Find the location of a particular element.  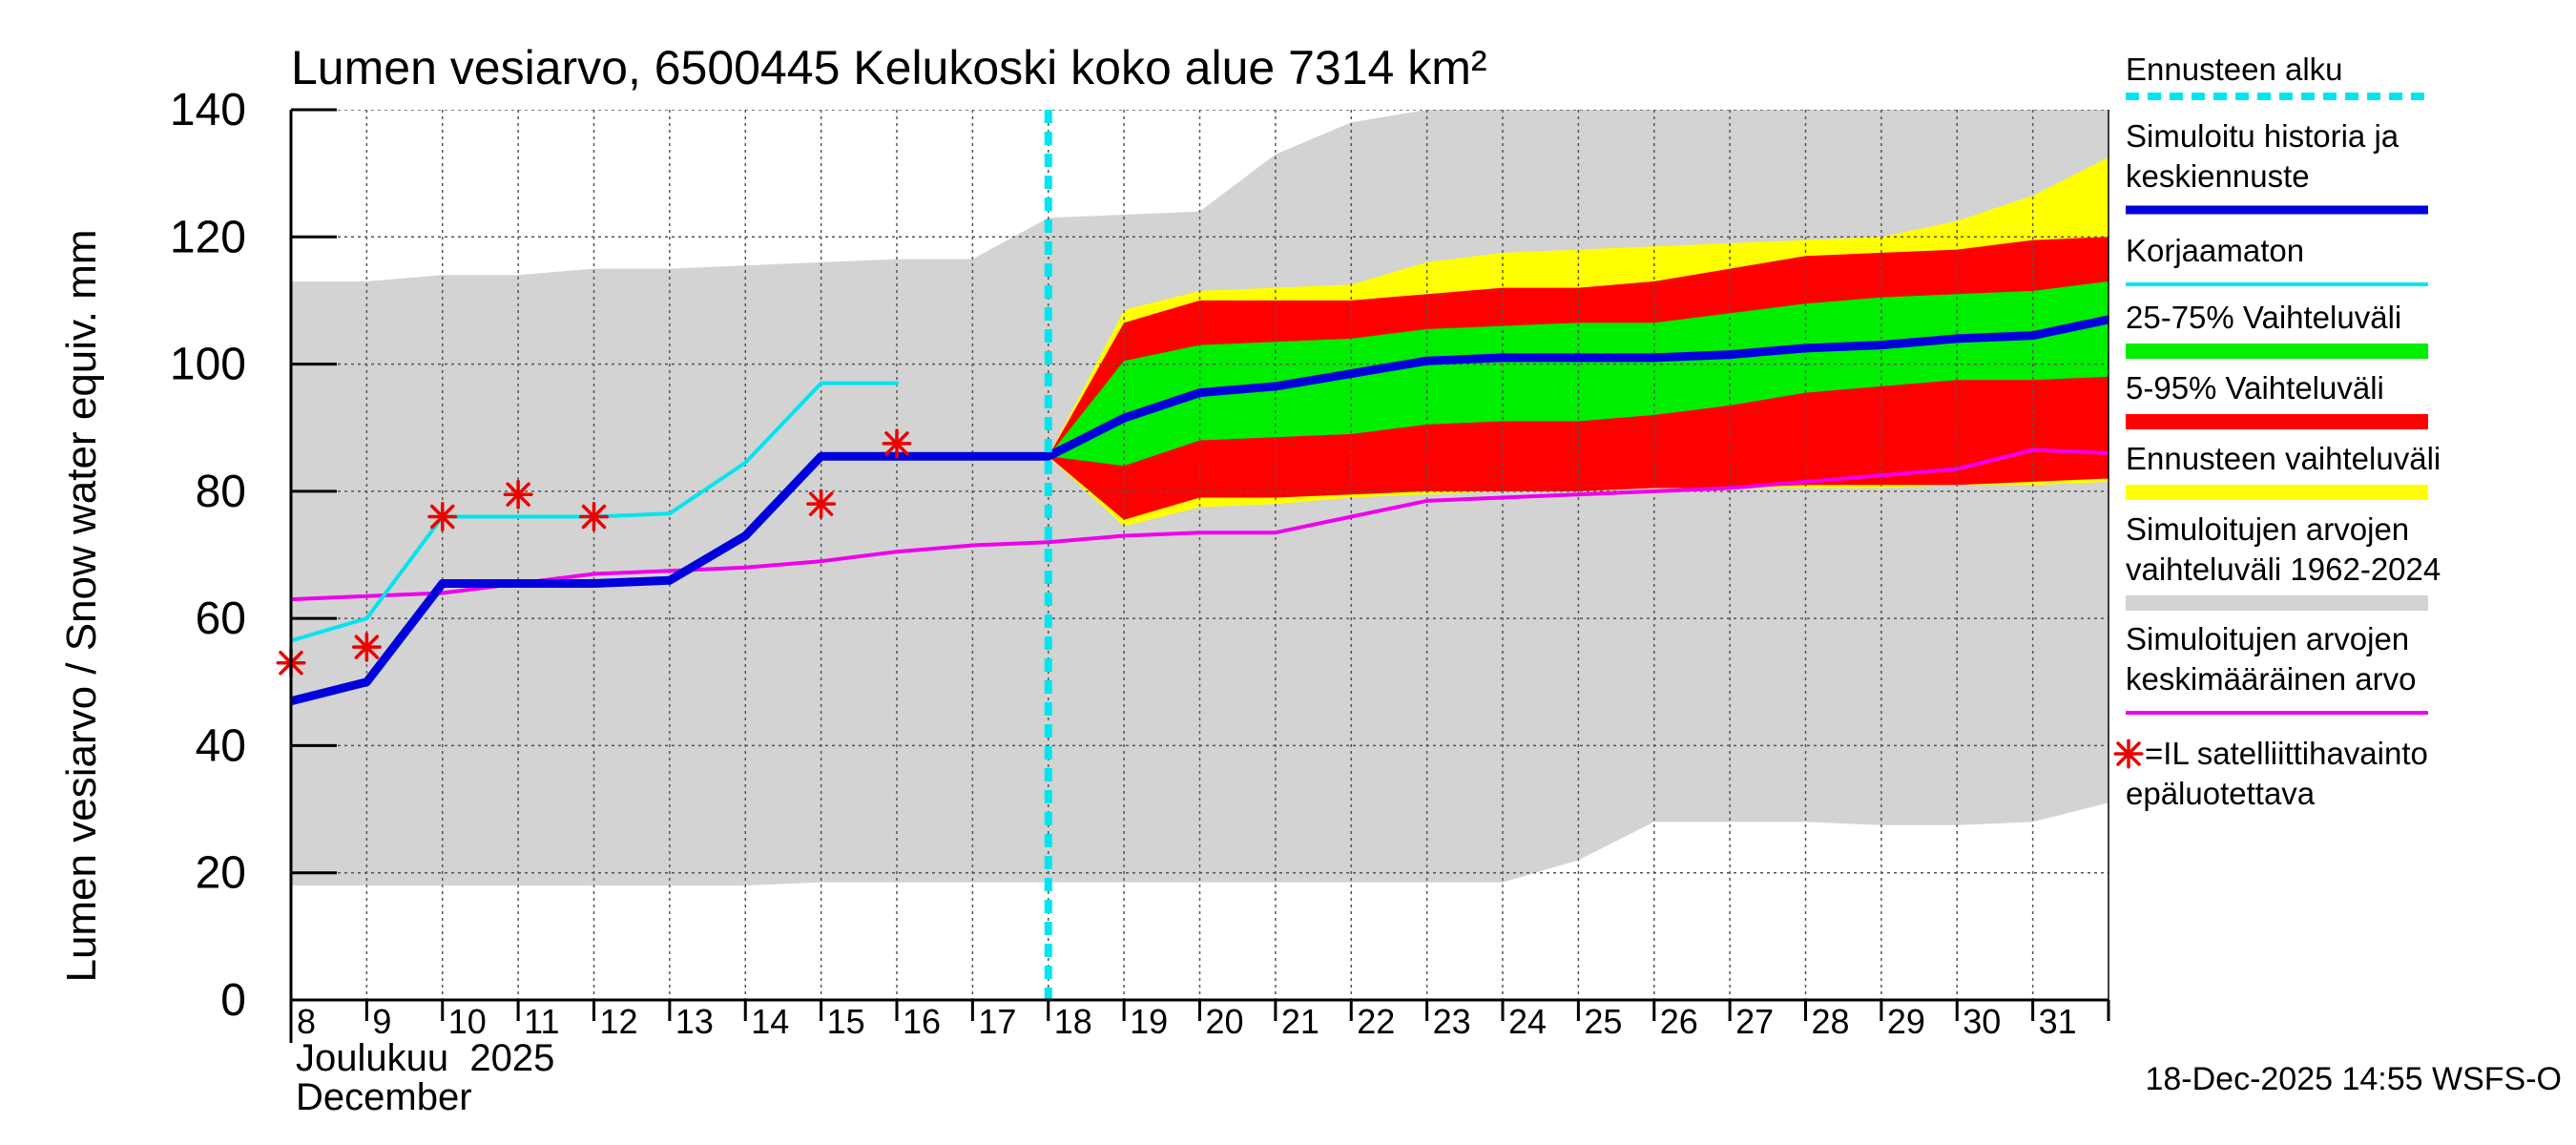

x-tick-label: 31 is located at coordinates (2058, 1022).